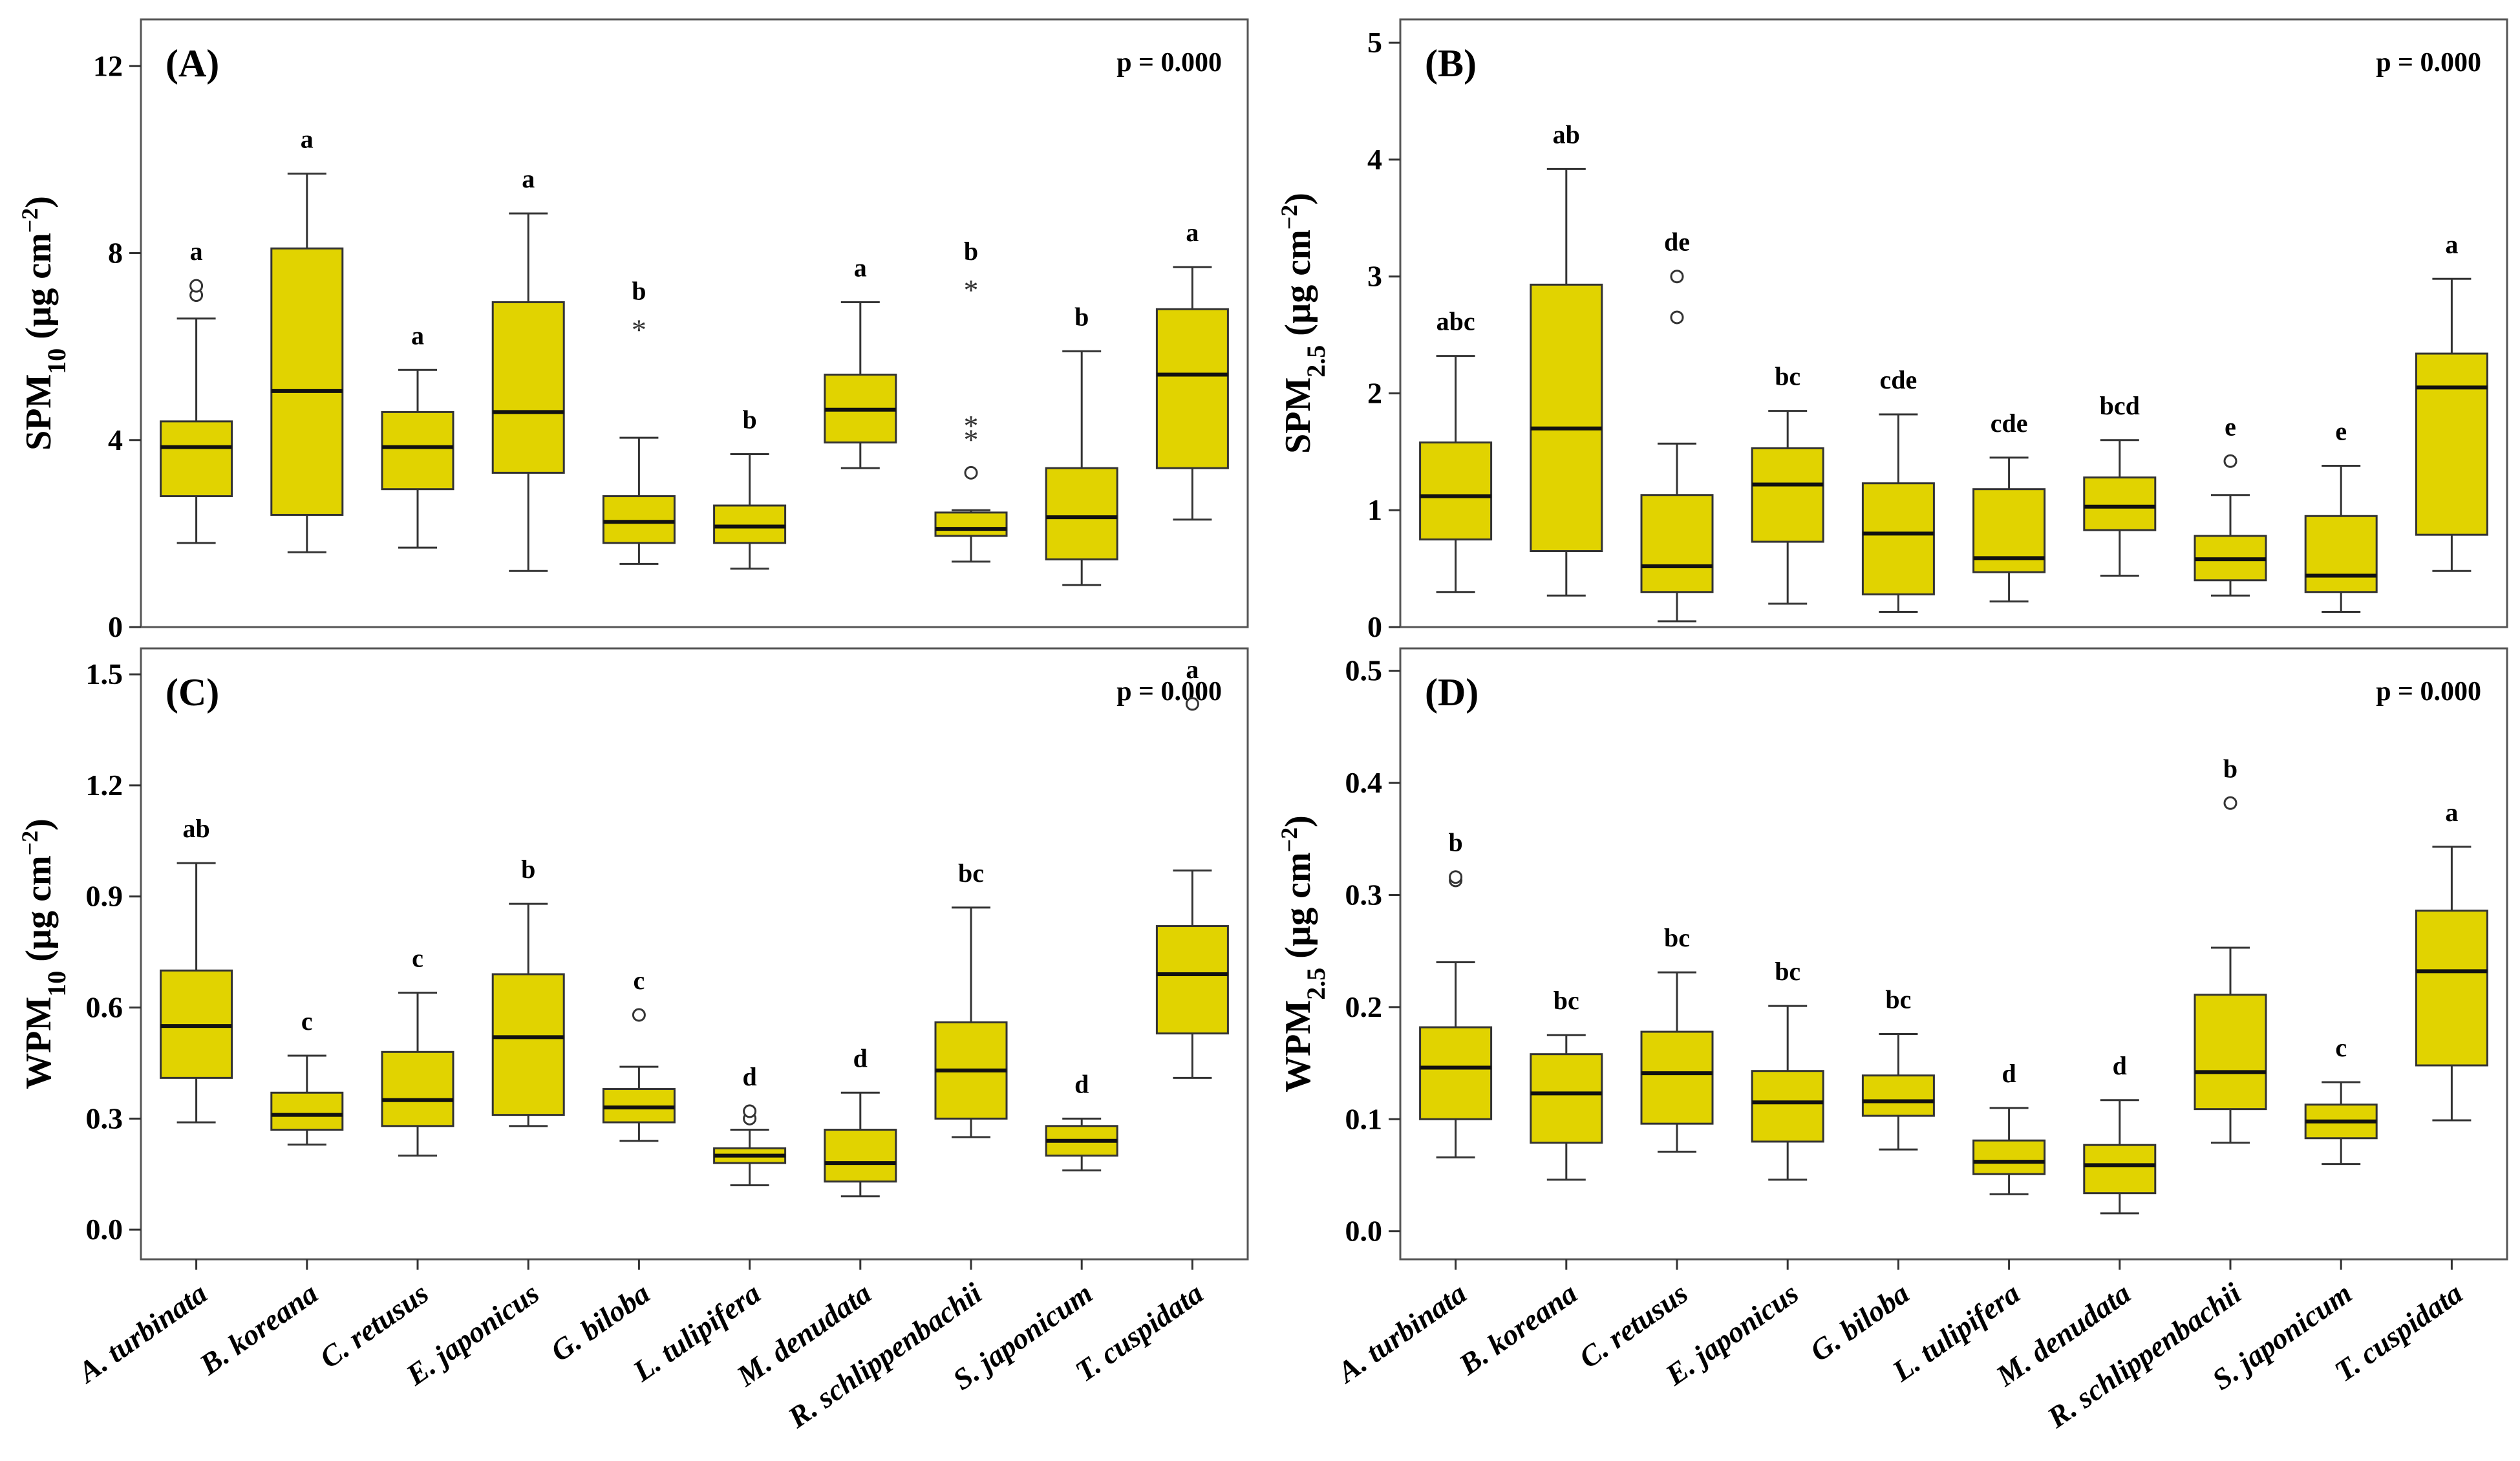 The image size is (2520, 1461). What do you see at coordinates (1298, 1046) in the screenshot?
I see `y-label-main: WPM` at bounding box center [1298, 1046].